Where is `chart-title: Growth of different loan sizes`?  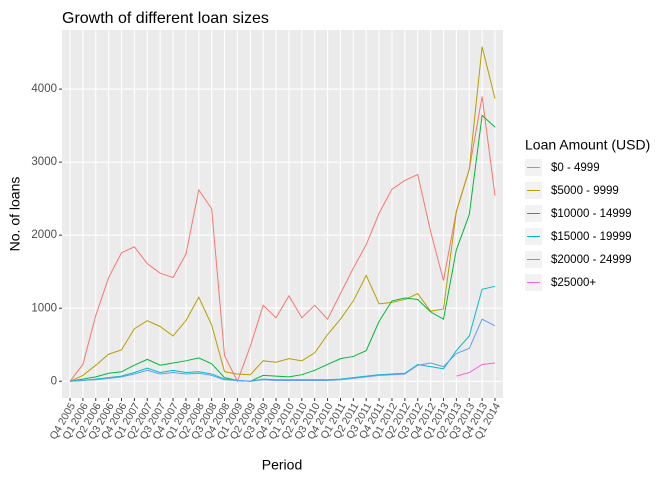 chart-title: Growth of different loan sizes is located at coordinates (165, 18).